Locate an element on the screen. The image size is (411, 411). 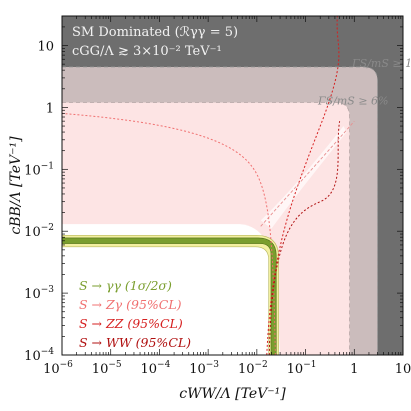
legend-entry: S → ZZ (95%CL) is located at coordinates (131, 323).